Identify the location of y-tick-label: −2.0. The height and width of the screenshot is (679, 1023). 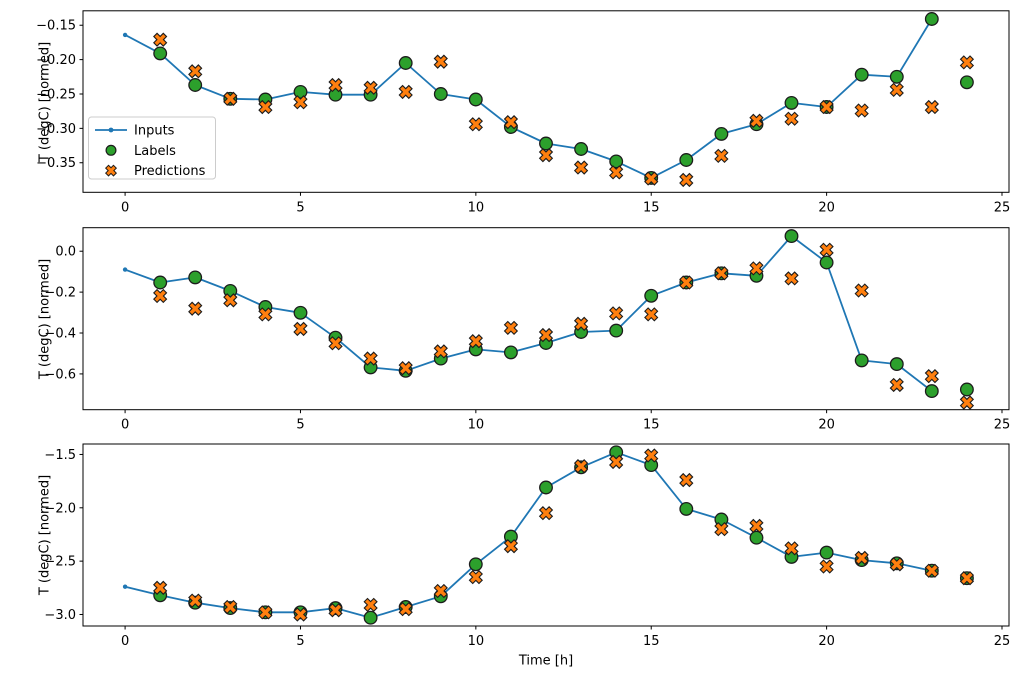
(60, 508).